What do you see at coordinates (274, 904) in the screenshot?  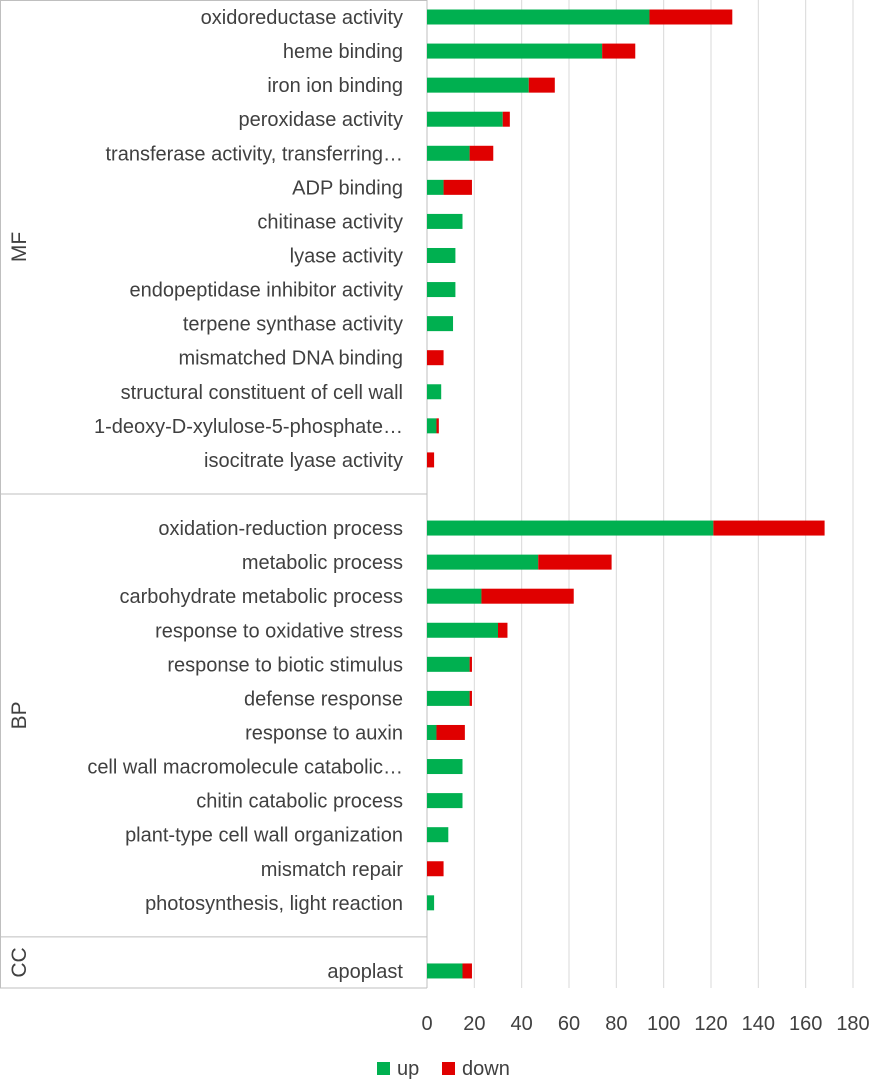 I see `category-label: photosynthesis, light reaction` at bounding box center [274, 904].